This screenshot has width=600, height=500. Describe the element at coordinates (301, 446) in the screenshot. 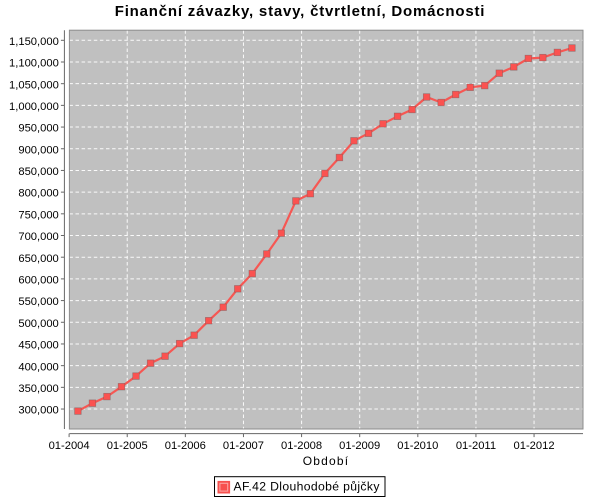

I see `svg-text: 01-2008` at that location.